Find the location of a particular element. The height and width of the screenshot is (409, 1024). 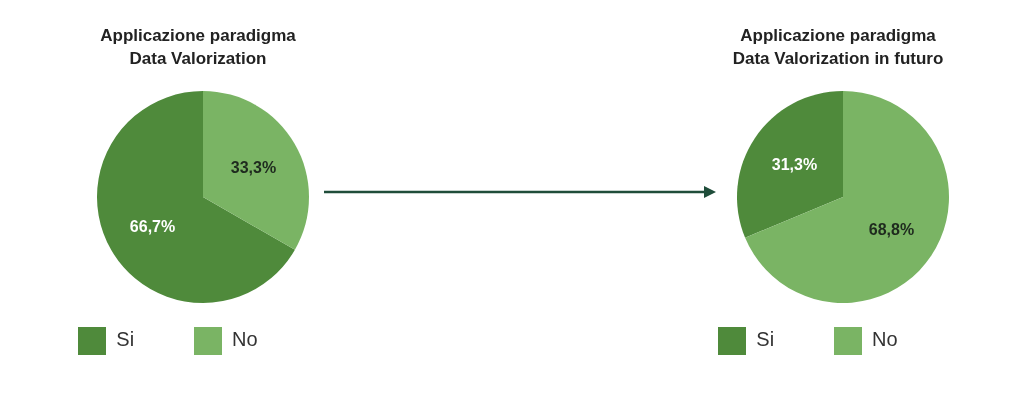

chart-title: Applicazione paradigma Data Valorization is located at coordinates (198, 47).